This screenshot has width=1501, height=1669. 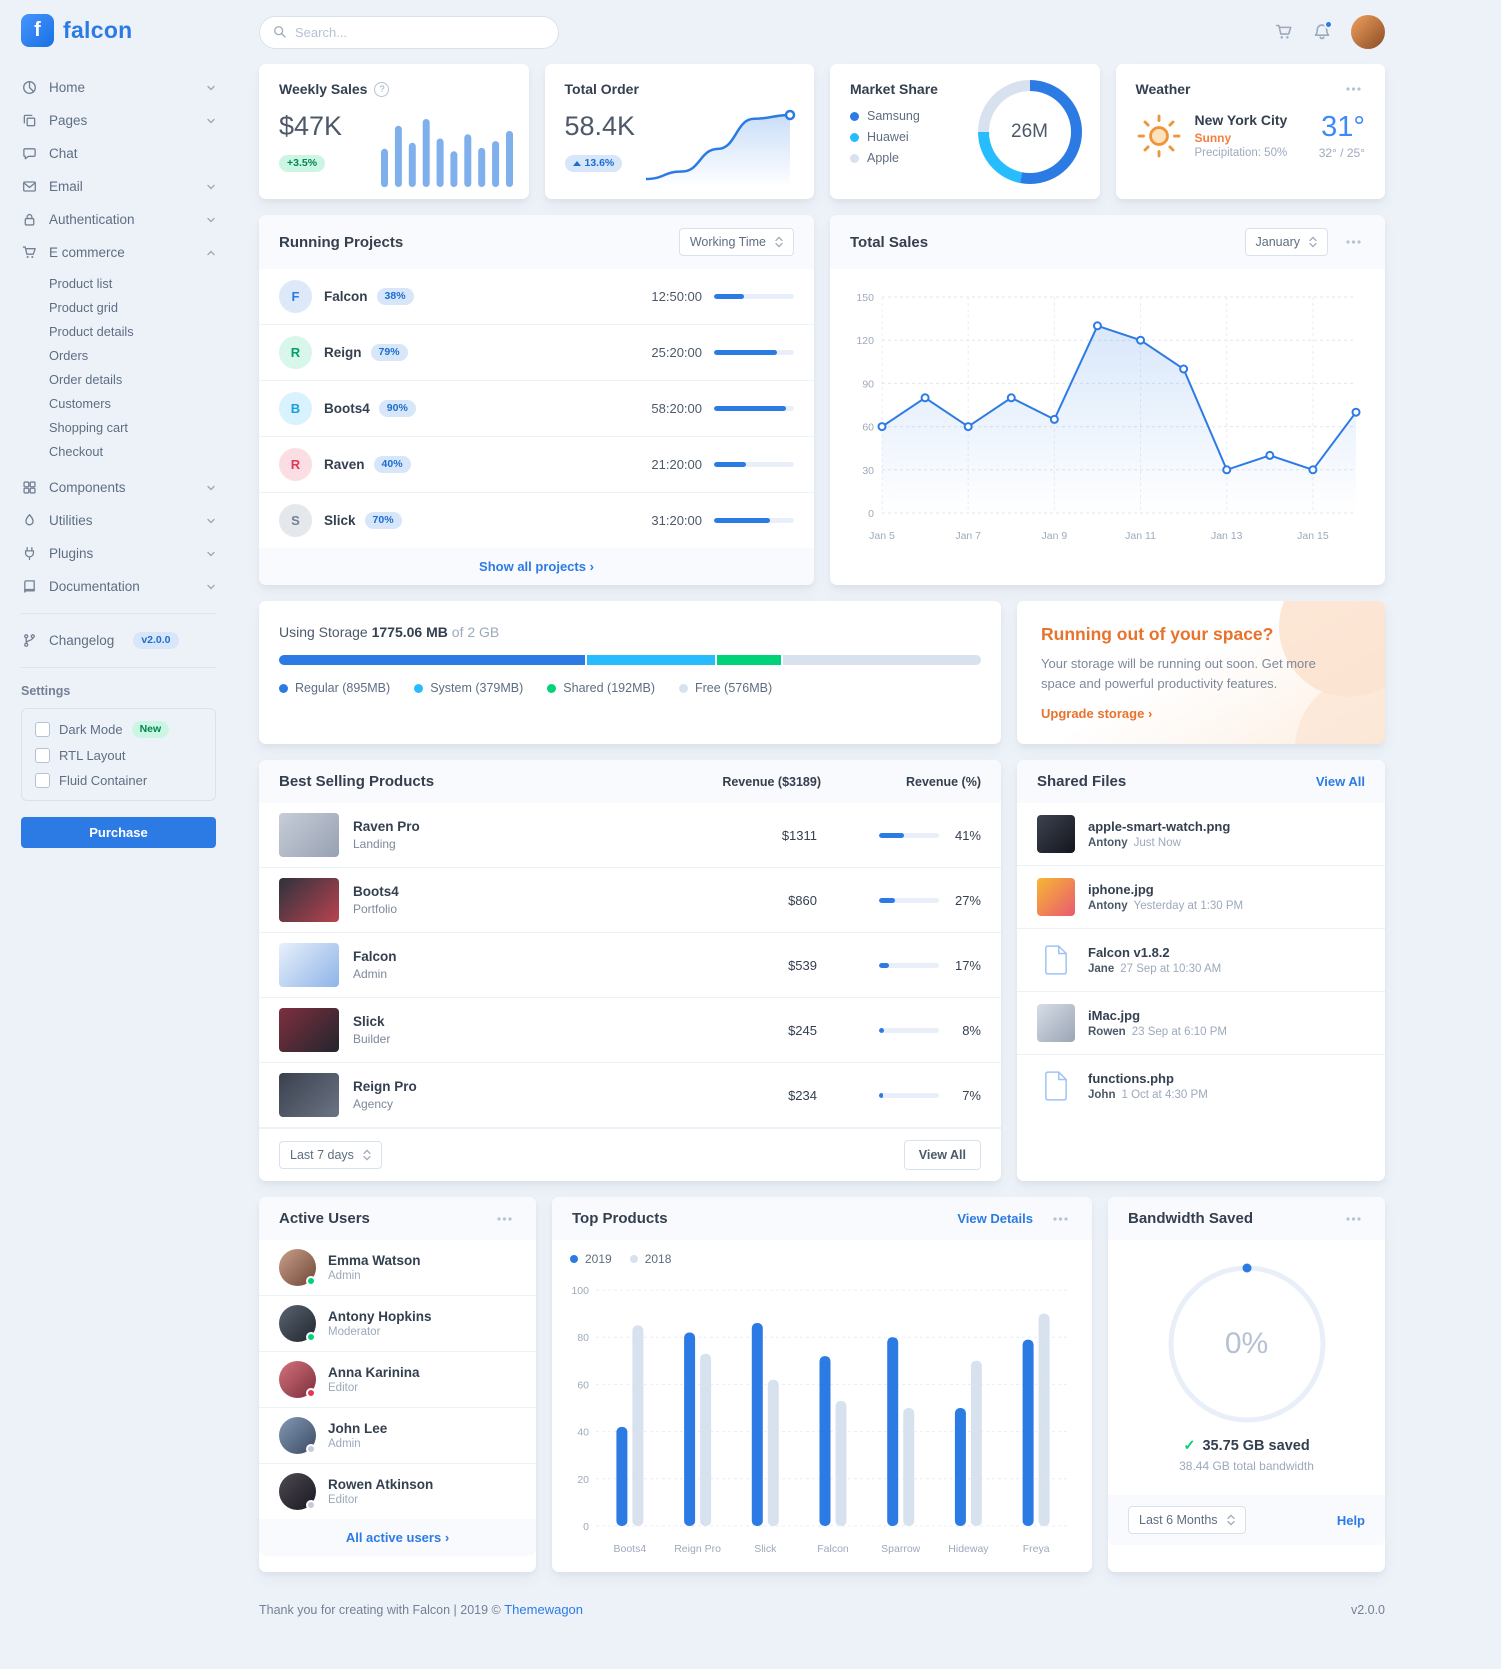 I want to click on product-name-link: Boots4, so click(x=376, y=891).